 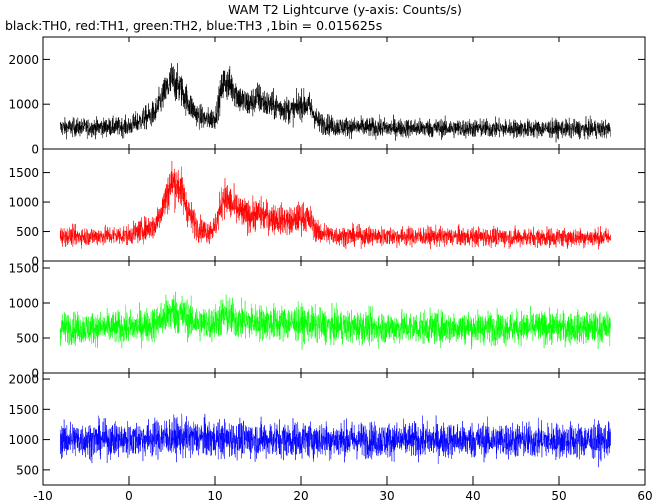 I want to click on x-tick-label: 20, so click(x=300, y=496).